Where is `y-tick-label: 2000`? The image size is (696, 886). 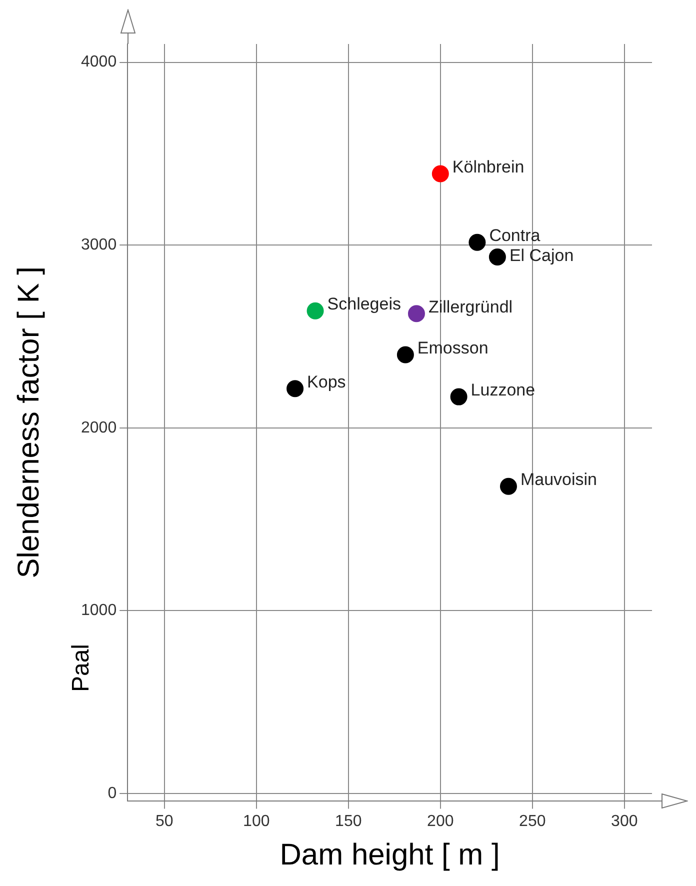
y-tick-label: 2000 is located at coordinates (99, 427).